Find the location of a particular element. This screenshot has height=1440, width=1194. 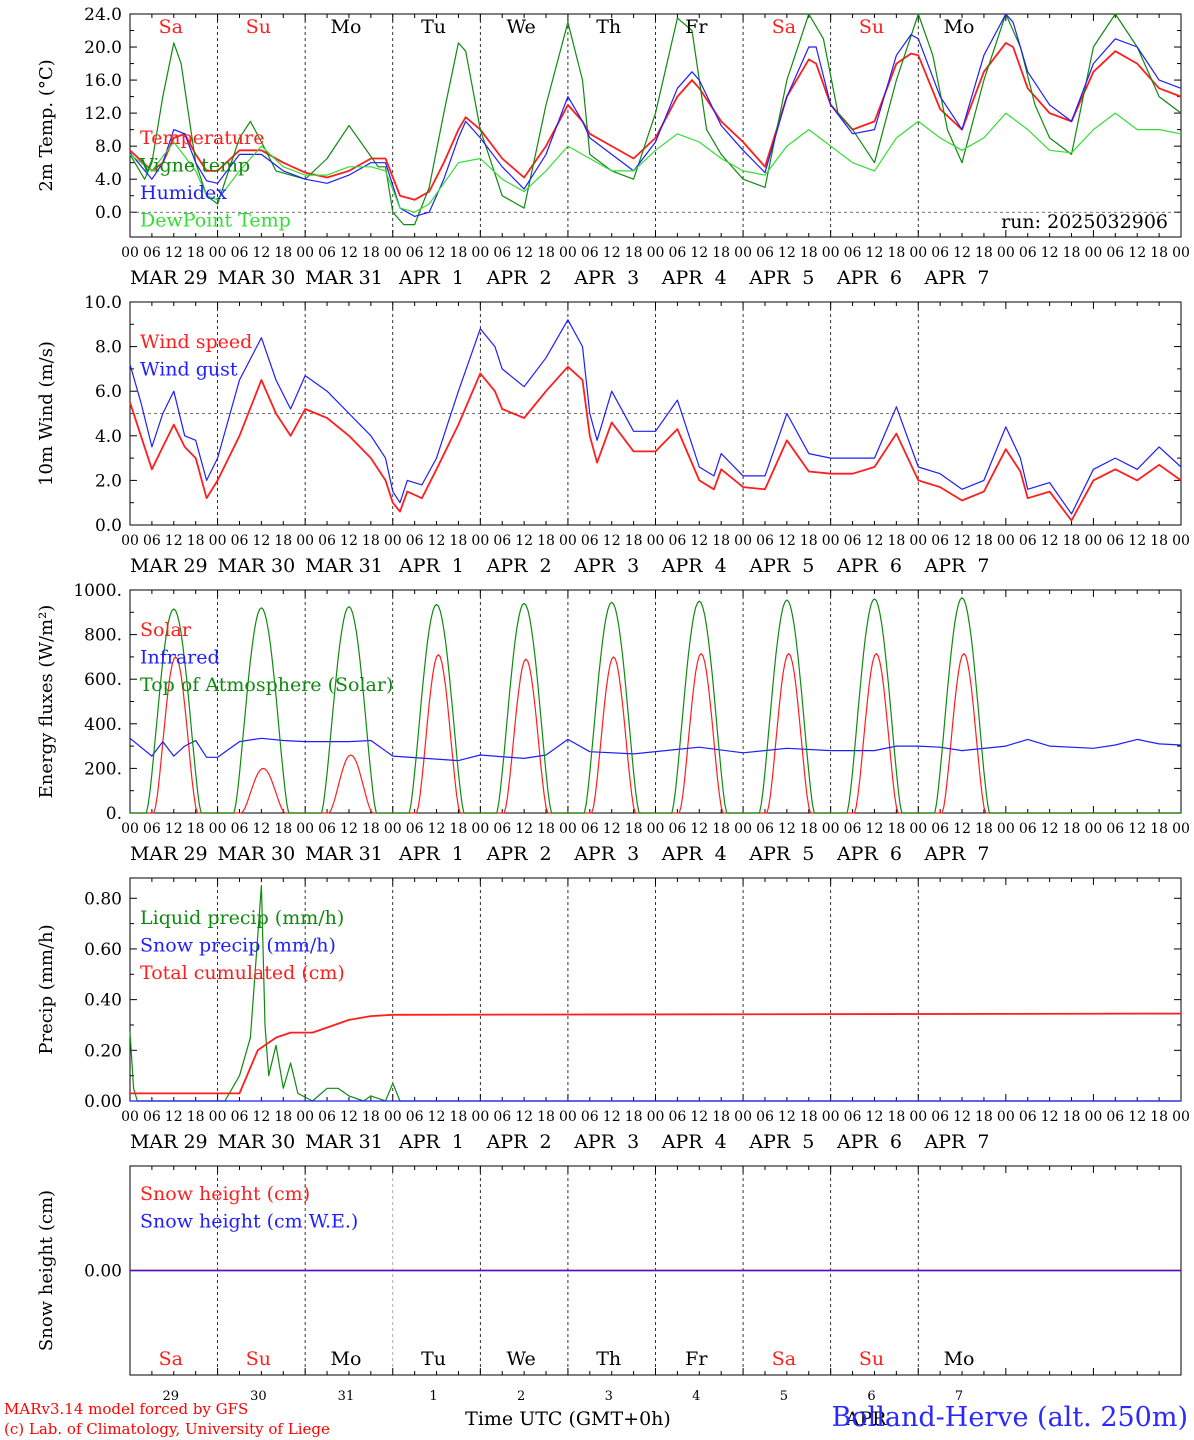

day-label: APR 2 is located at coordinates (519, 1142).